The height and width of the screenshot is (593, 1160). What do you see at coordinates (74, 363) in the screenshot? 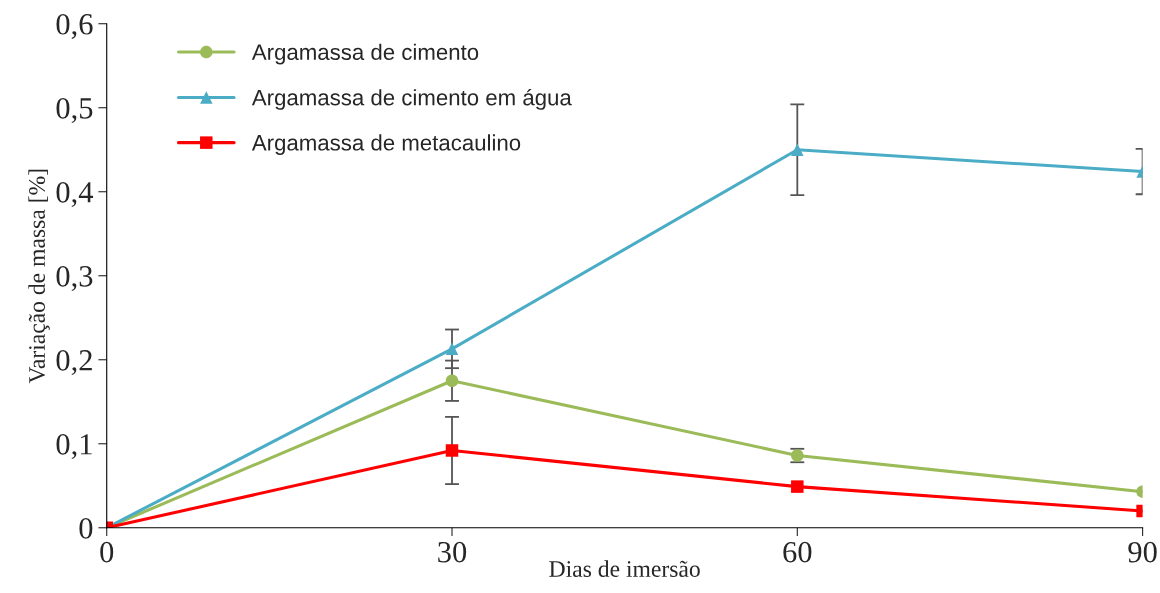
I see `y-tick-label: 0,2` at bounding box center [74, 363].